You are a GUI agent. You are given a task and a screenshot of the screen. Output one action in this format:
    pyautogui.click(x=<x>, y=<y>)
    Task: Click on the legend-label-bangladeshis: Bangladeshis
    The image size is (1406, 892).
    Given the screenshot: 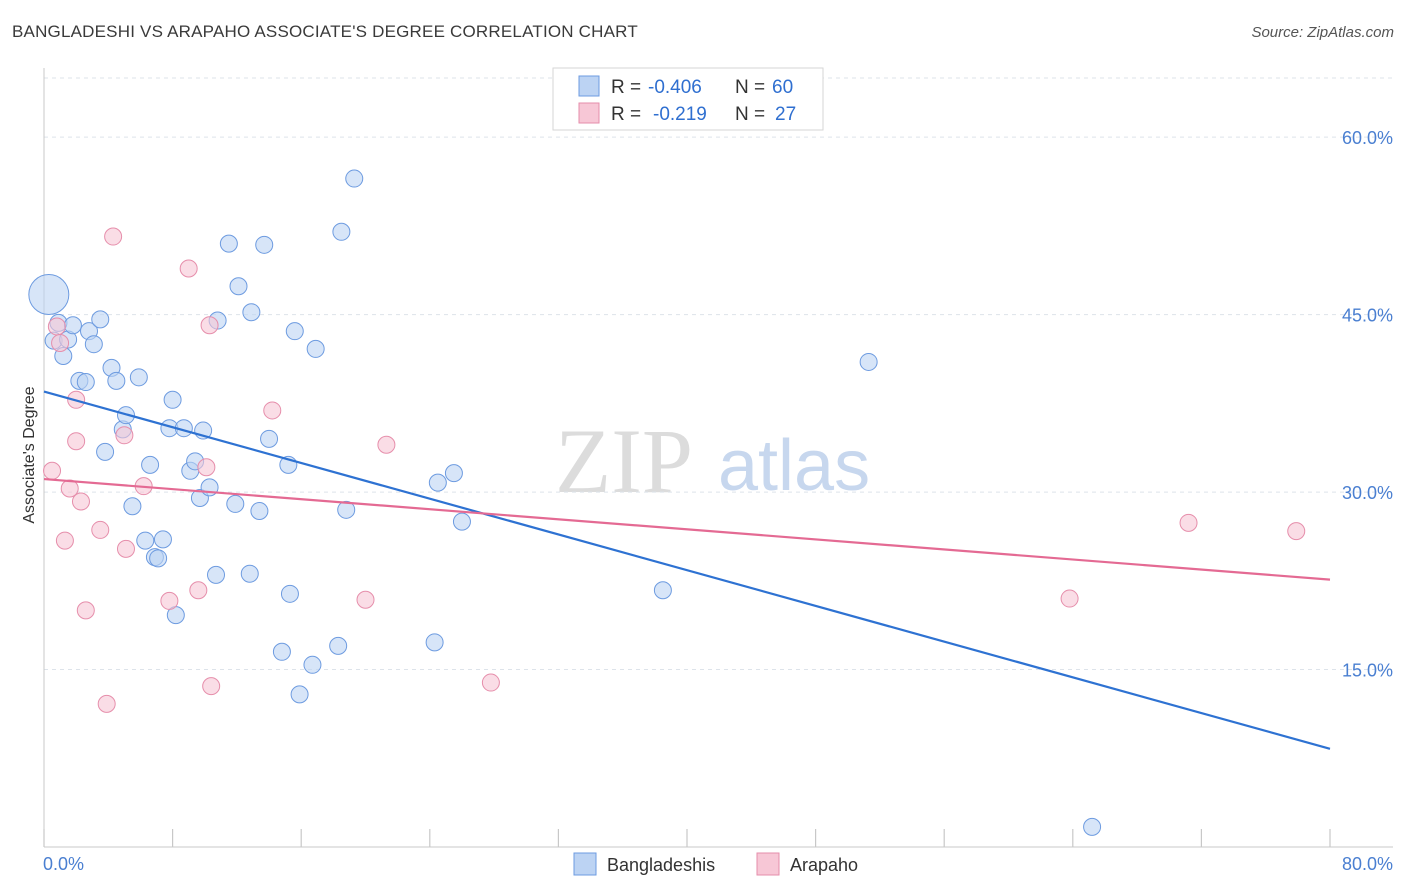 What is the action you would take?
    pyautogui.click(x=661, y=865)
    